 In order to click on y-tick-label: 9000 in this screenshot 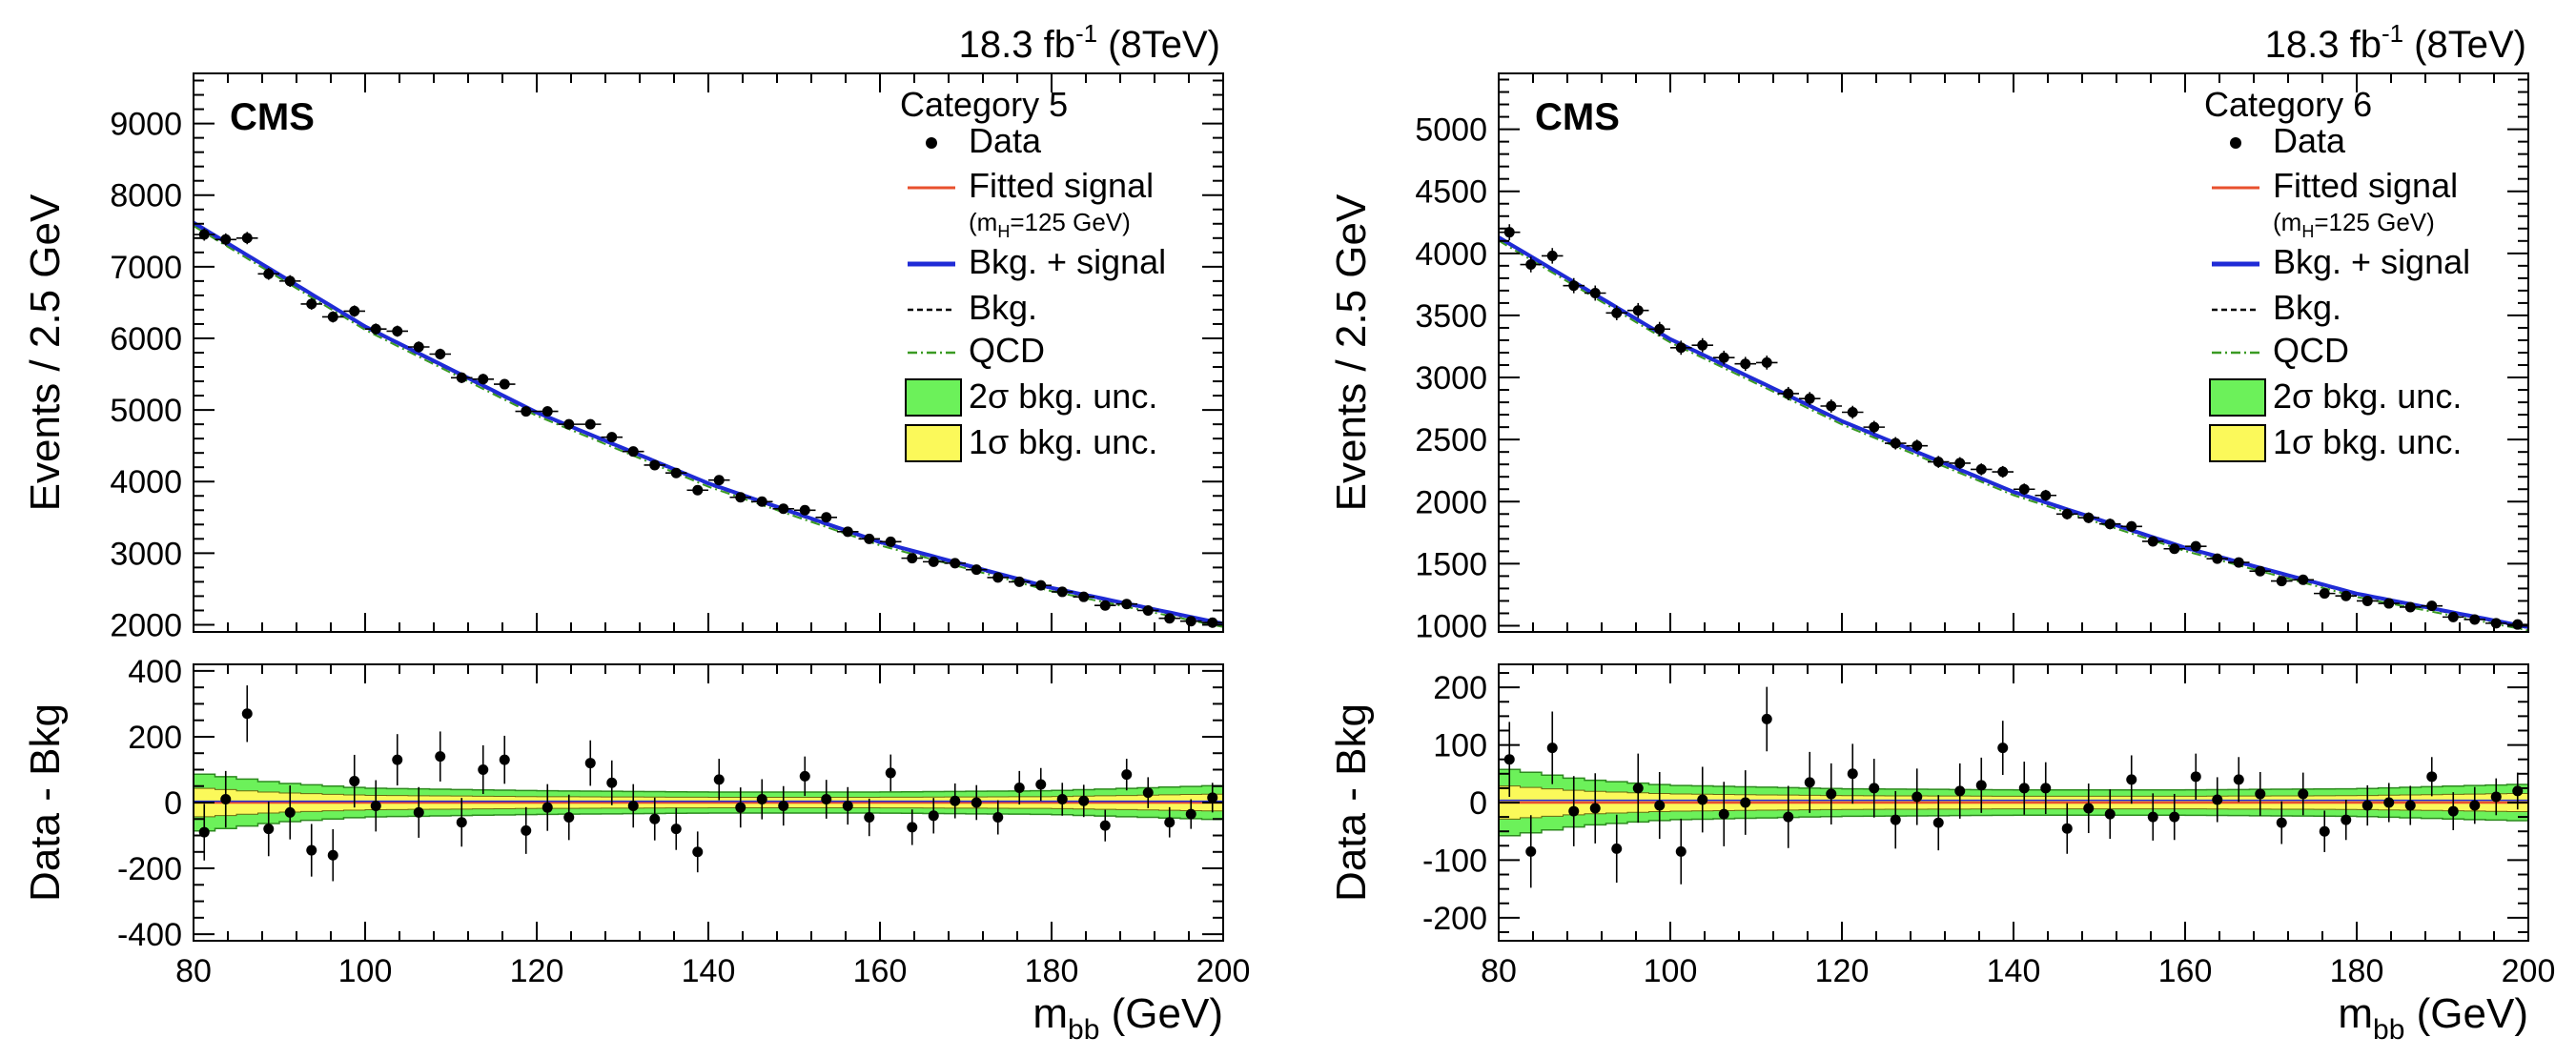, I will do `click(146, 125)`.